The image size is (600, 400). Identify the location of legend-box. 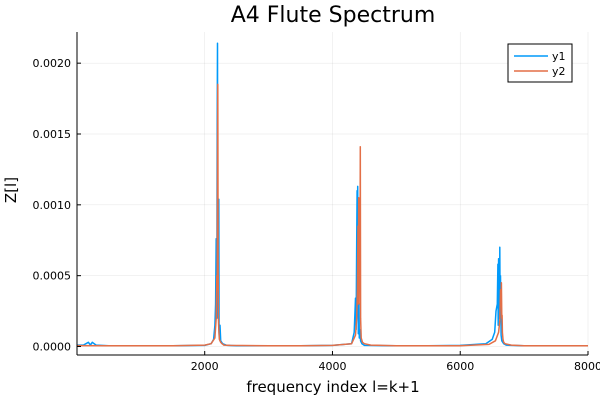
(540, 63).